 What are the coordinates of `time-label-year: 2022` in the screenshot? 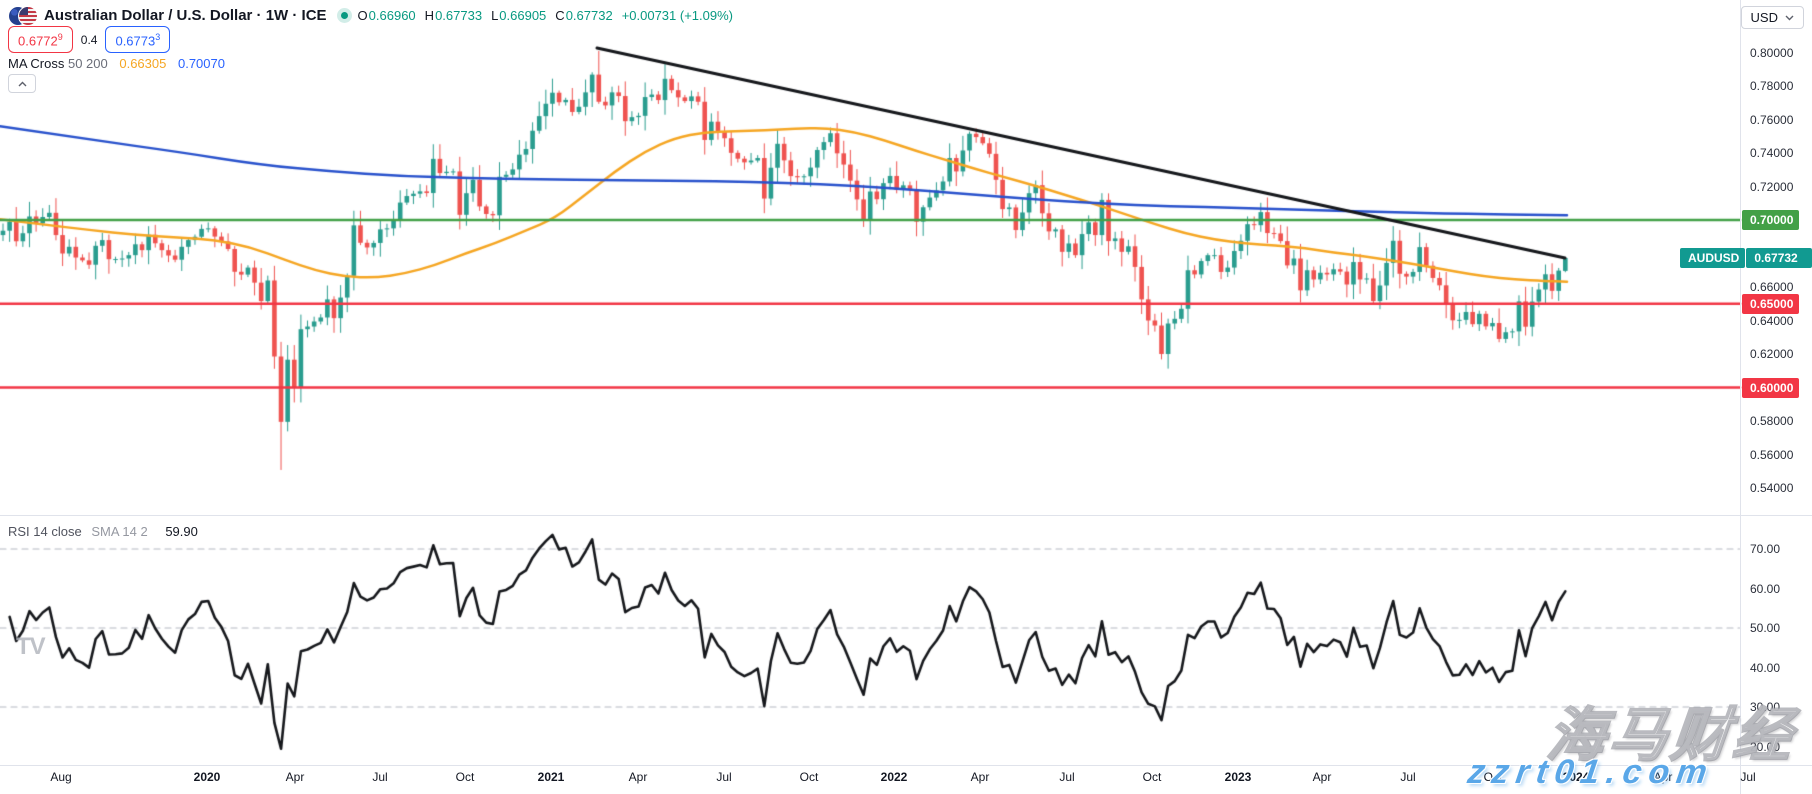 It's located at (894, 777).